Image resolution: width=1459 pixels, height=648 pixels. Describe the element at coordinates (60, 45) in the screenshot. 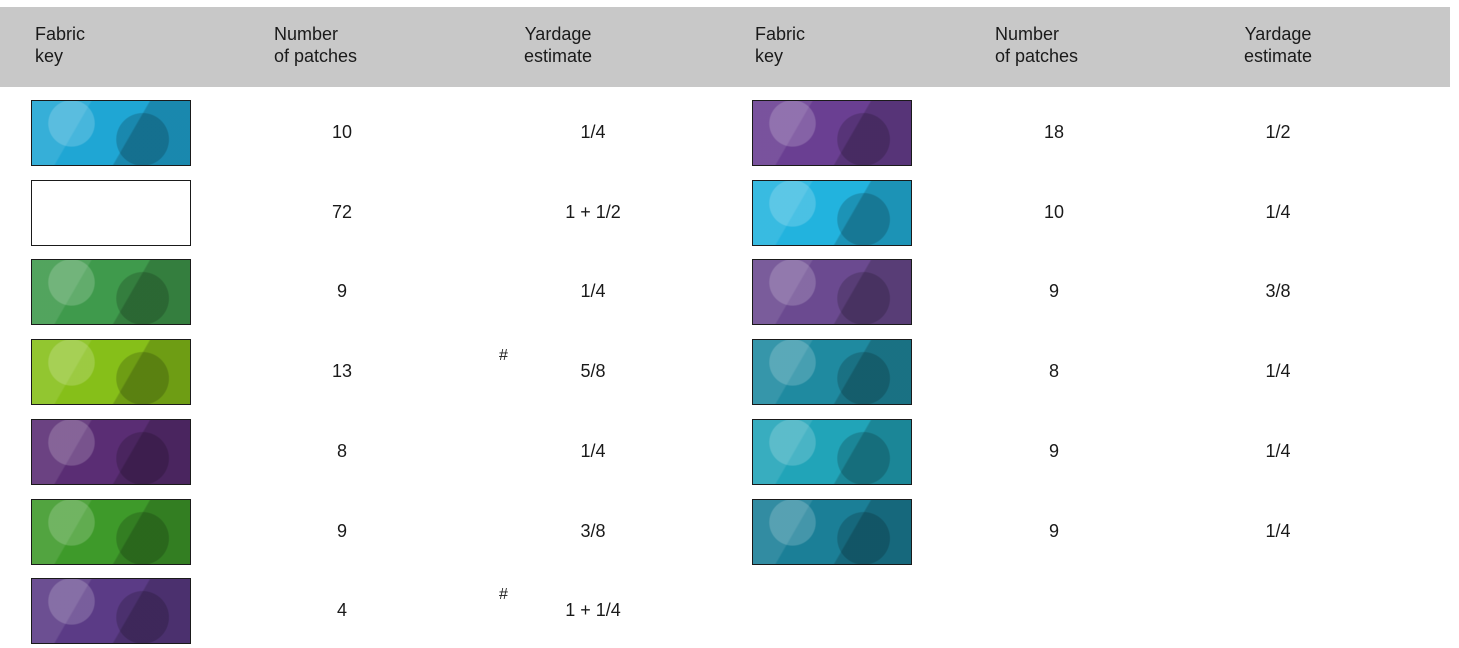

I see `header-fabric-key-left: Fabric key` at that location.